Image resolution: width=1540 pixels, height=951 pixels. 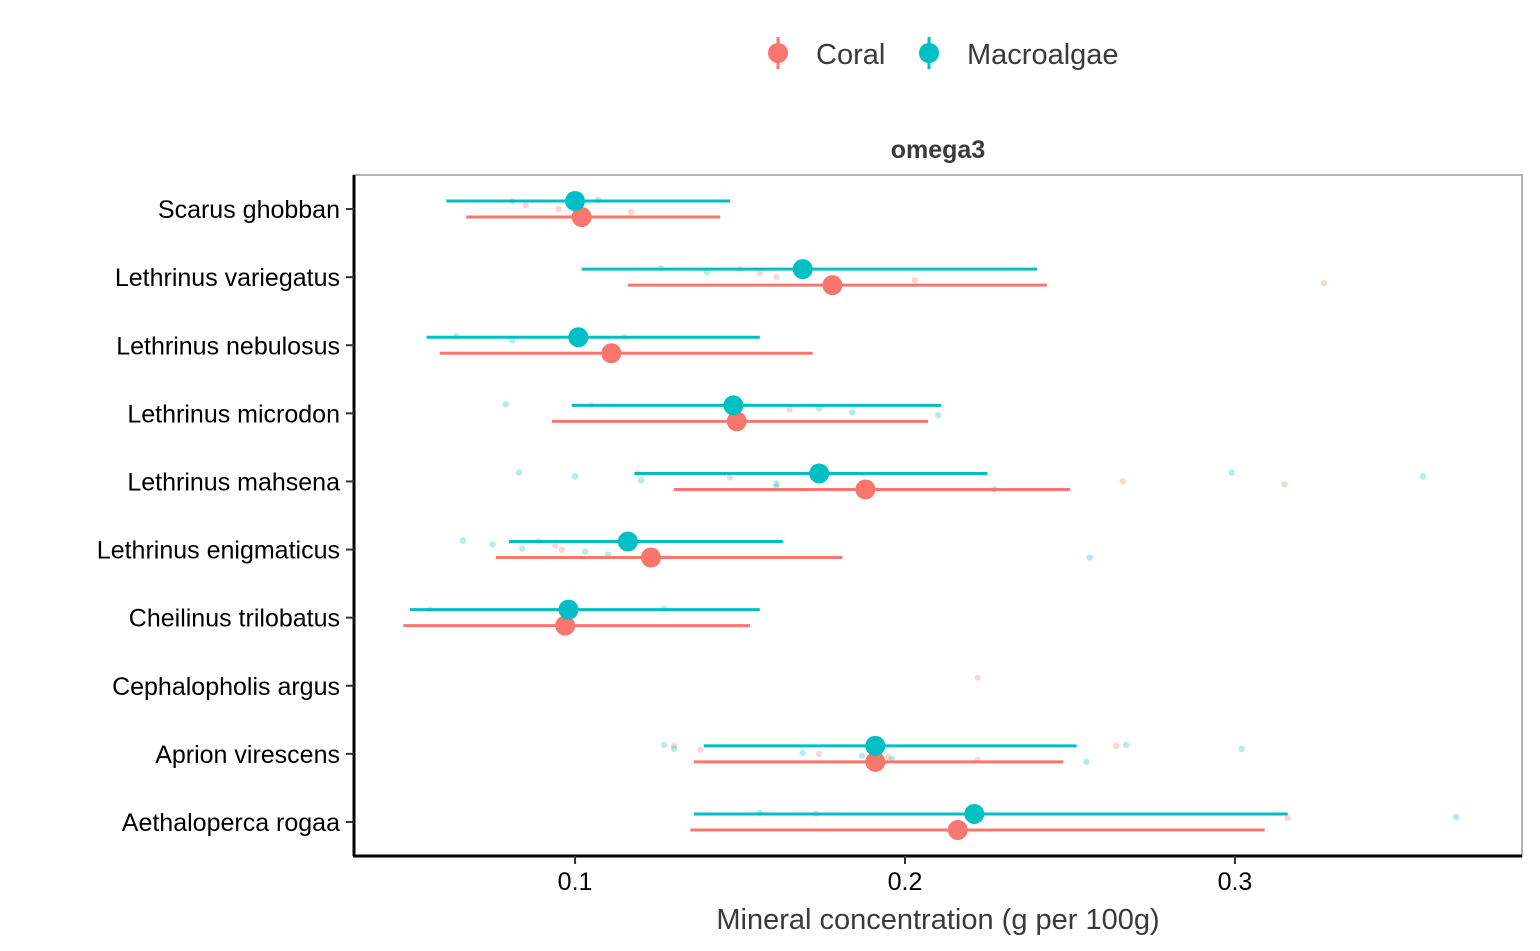 I want to click on x-tick-label: 0.2, so click(x=905, y=882).